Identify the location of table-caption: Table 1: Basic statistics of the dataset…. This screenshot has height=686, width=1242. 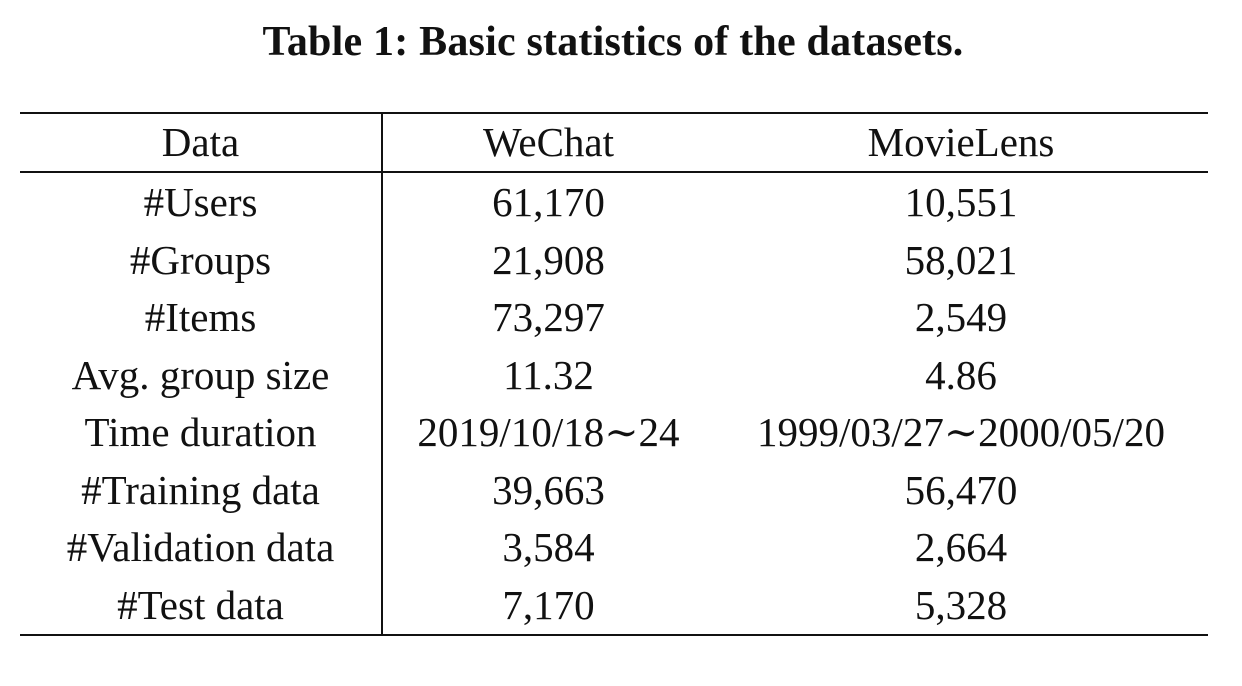
(613, 42).